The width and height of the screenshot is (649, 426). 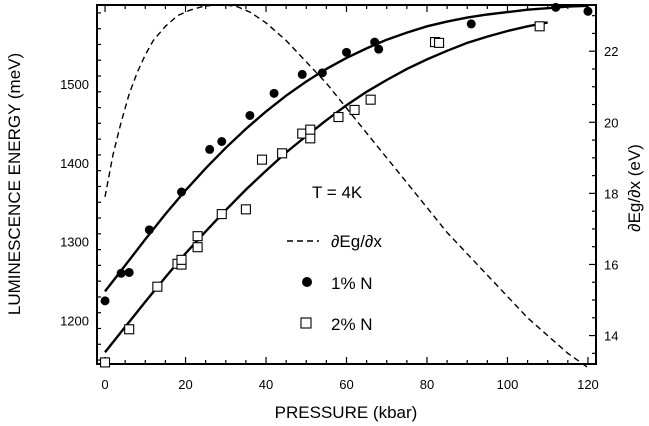 What do you see at coordinates (611, 336) in the screenshot?
I see `y2-tick-label: 14` at bounding box center [611, 336].